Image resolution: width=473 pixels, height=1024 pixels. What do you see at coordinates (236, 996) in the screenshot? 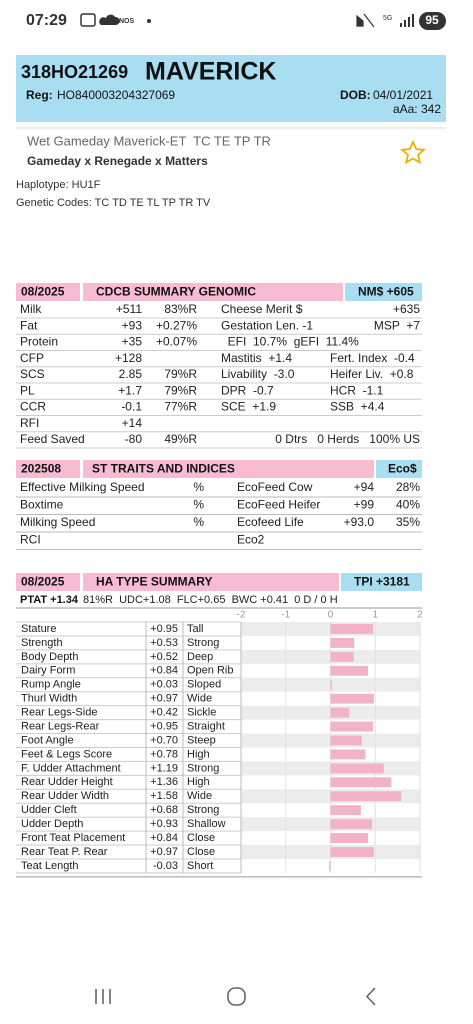
I see `nav-home` at bounding box center [236, 996].